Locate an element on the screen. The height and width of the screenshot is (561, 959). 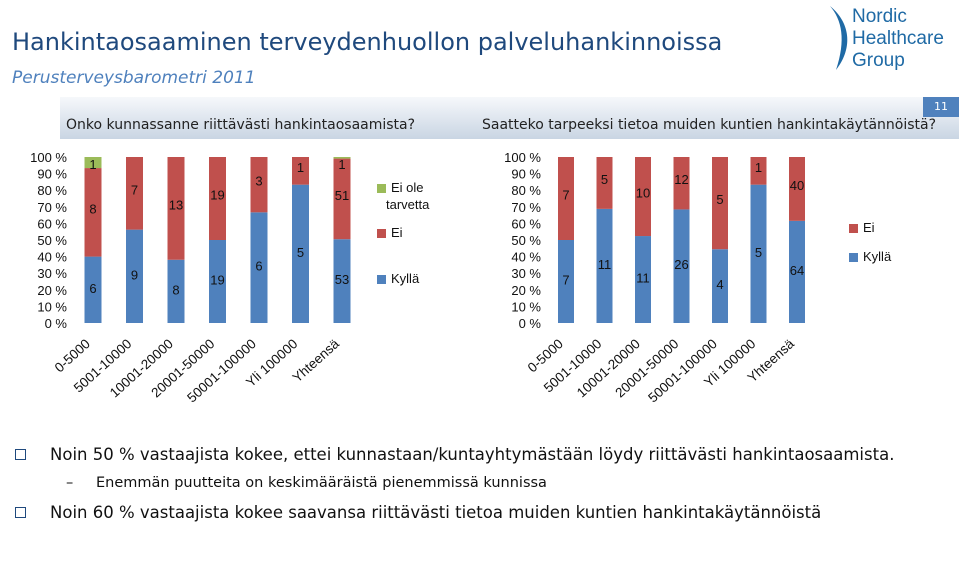
data-label: 9 is located at coordinates (134, 274).